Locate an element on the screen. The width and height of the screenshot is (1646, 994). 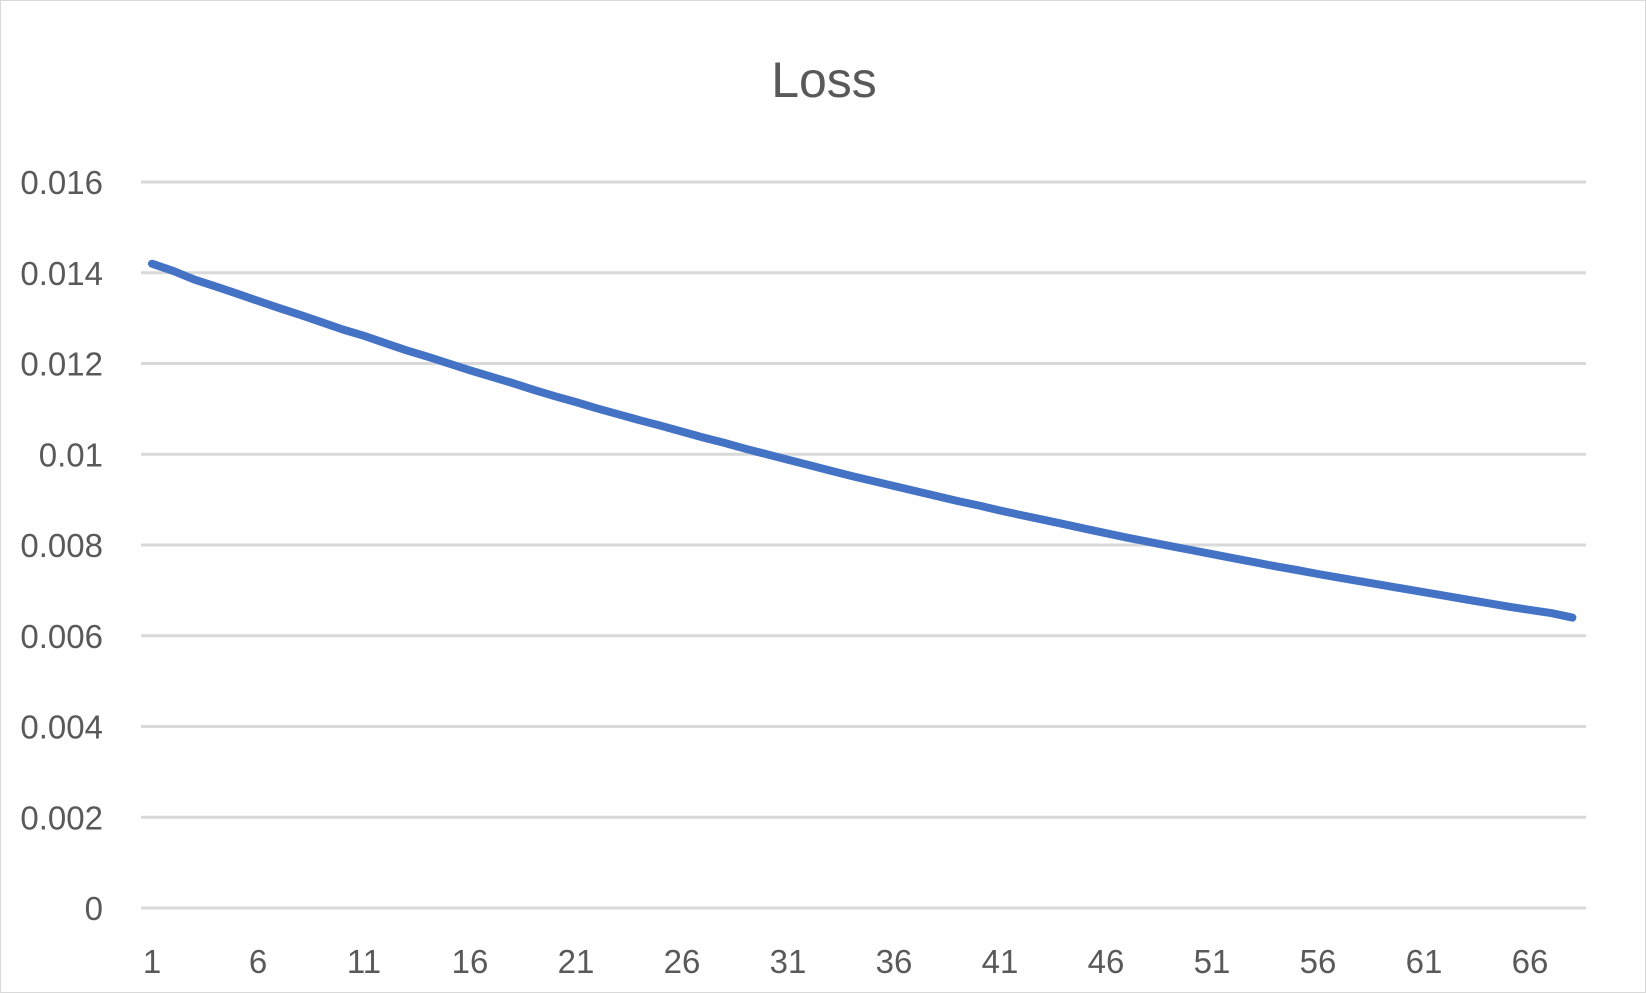
y-tick-label: 0.008 is located at coordinates (61, 545).